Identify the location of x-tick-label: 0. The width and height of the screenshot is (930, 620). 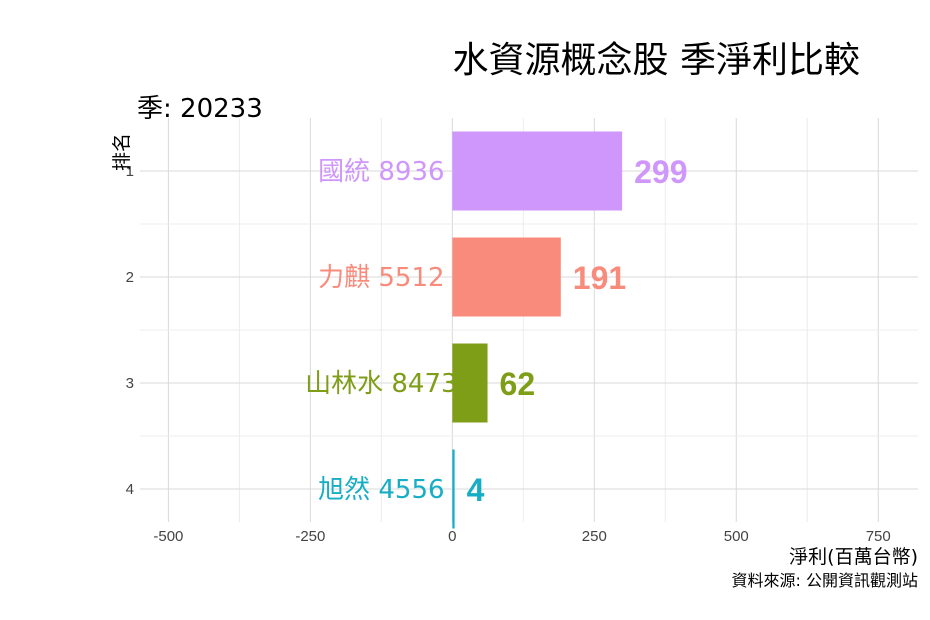
(452, 536).